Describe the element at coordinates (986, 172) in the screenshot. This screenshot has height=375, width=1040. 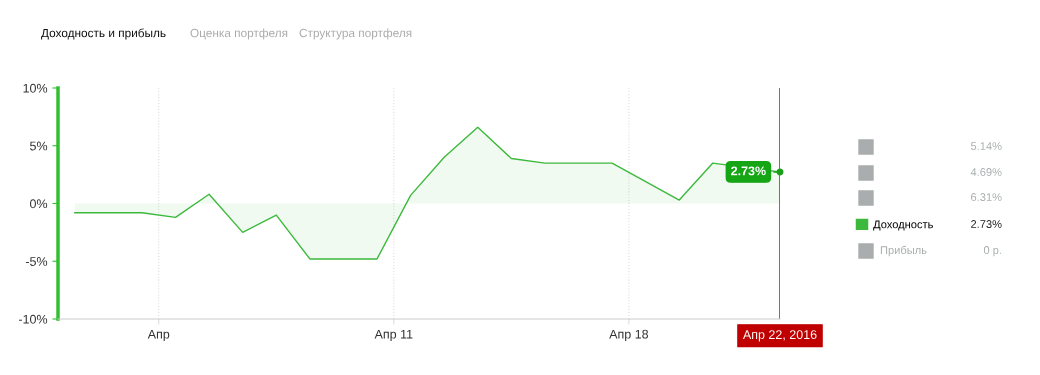
I see `text: 4.69%` at that location.